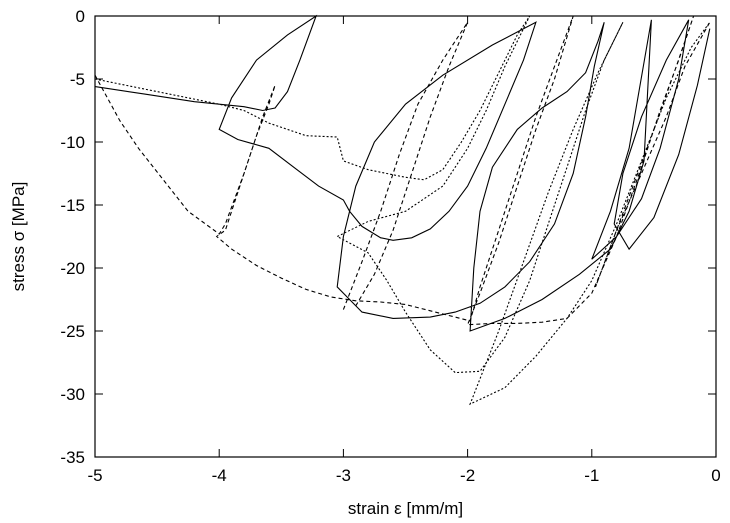 This screenshot has width=730, height=523. Describe the element at coordinates (467, 475) in the screenshot. I see `x-tick-label: -2` at that location.